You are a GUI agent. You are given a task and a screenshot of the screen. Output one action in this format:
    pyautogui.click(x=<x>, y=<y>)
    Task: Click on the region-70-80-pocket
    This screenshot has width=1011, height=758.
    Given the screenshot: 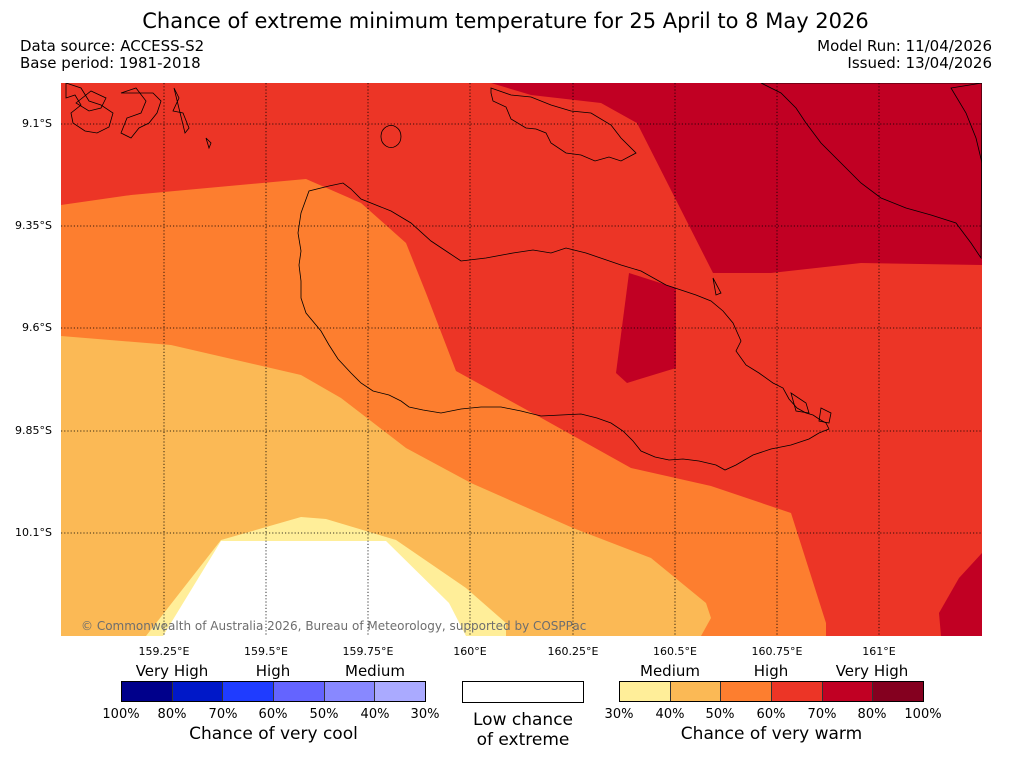 What is the action you would take?
    pyautogui.click(x=646, y=328)
    